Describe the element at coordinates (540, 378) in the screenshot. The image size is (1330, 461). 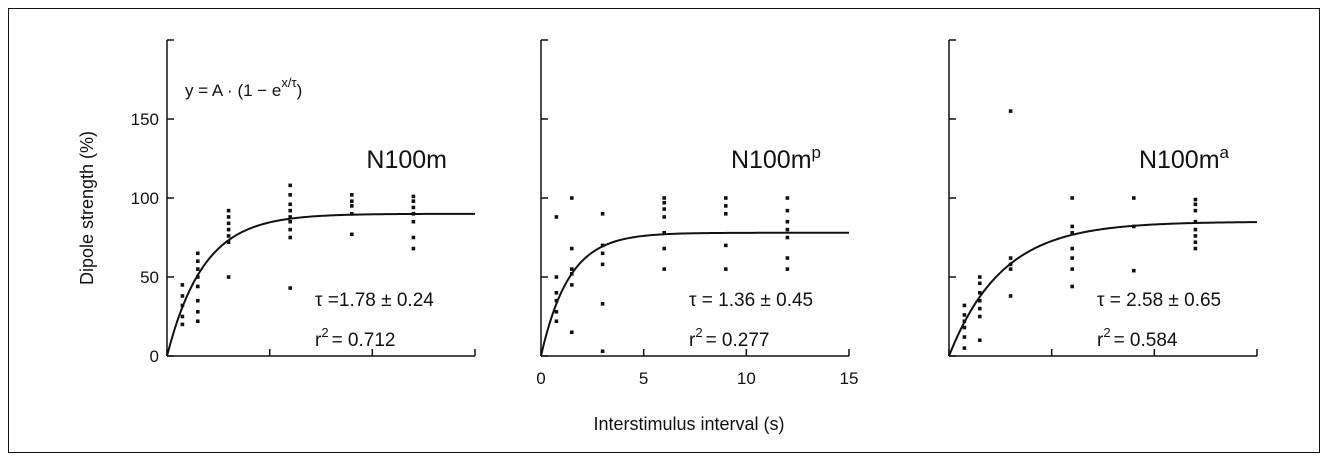
I see `x-tick-label: 0` at that location.